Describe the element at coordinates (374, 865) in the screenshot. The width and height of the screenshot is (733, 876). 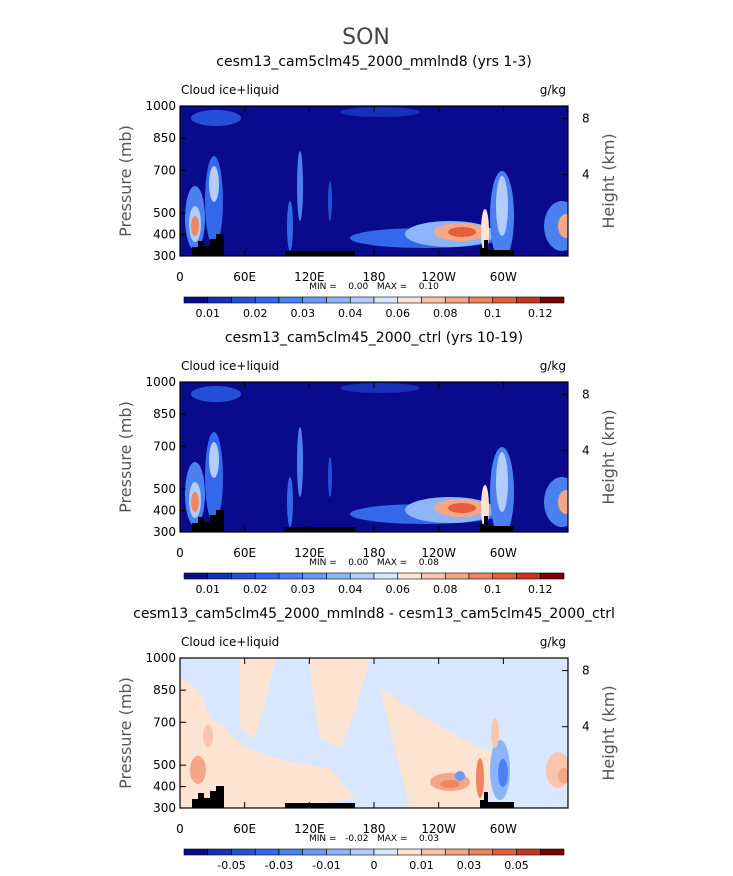
I see `colorbar-label: 0` at that location.